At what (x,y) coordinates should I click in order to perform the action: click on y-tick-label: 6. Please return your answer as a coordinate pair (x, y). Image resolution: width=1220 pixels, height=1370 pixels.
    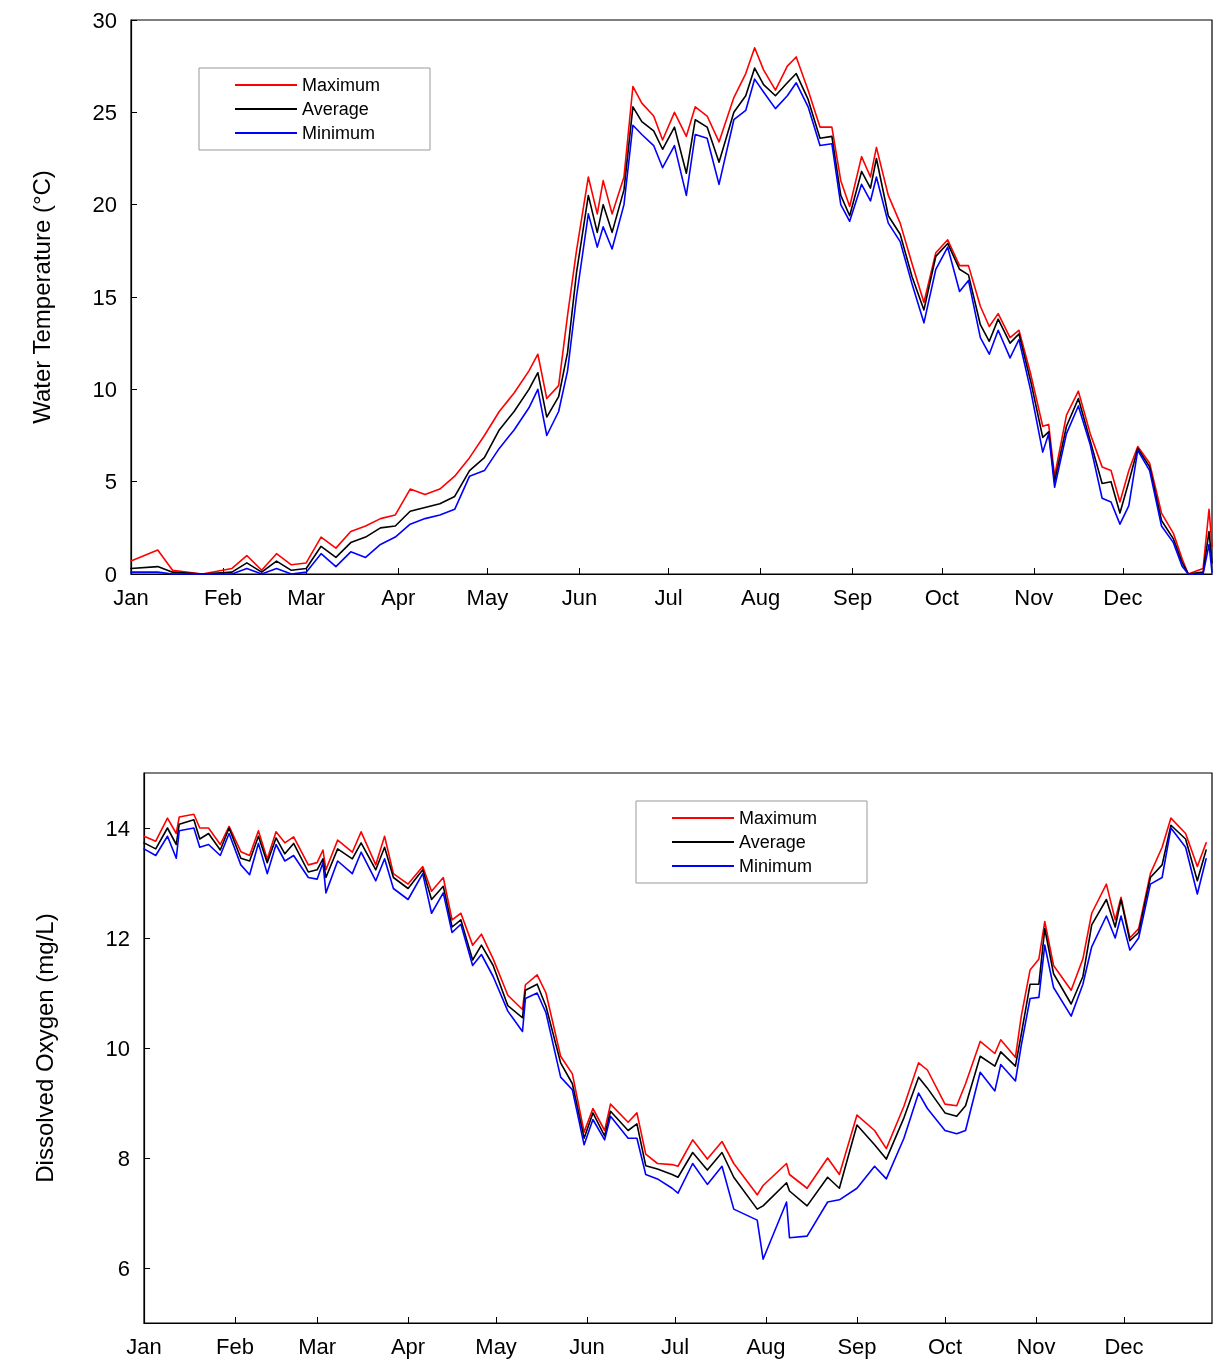
    Looking at the image, I should click on (123, 1268).